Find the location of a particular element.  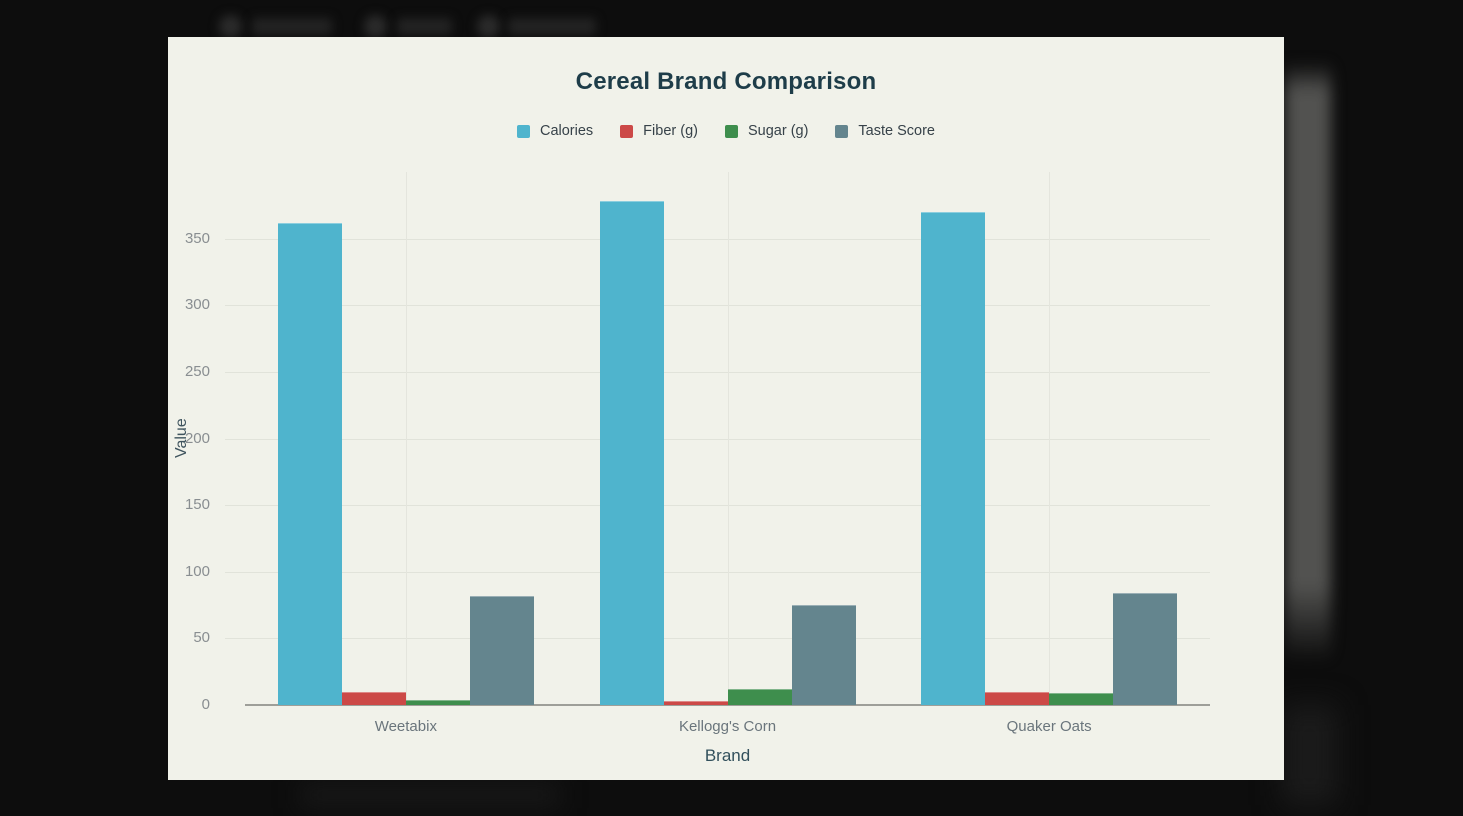

legend-item-sugar-g: Sugar (g) is located at coordinates (766, 131).